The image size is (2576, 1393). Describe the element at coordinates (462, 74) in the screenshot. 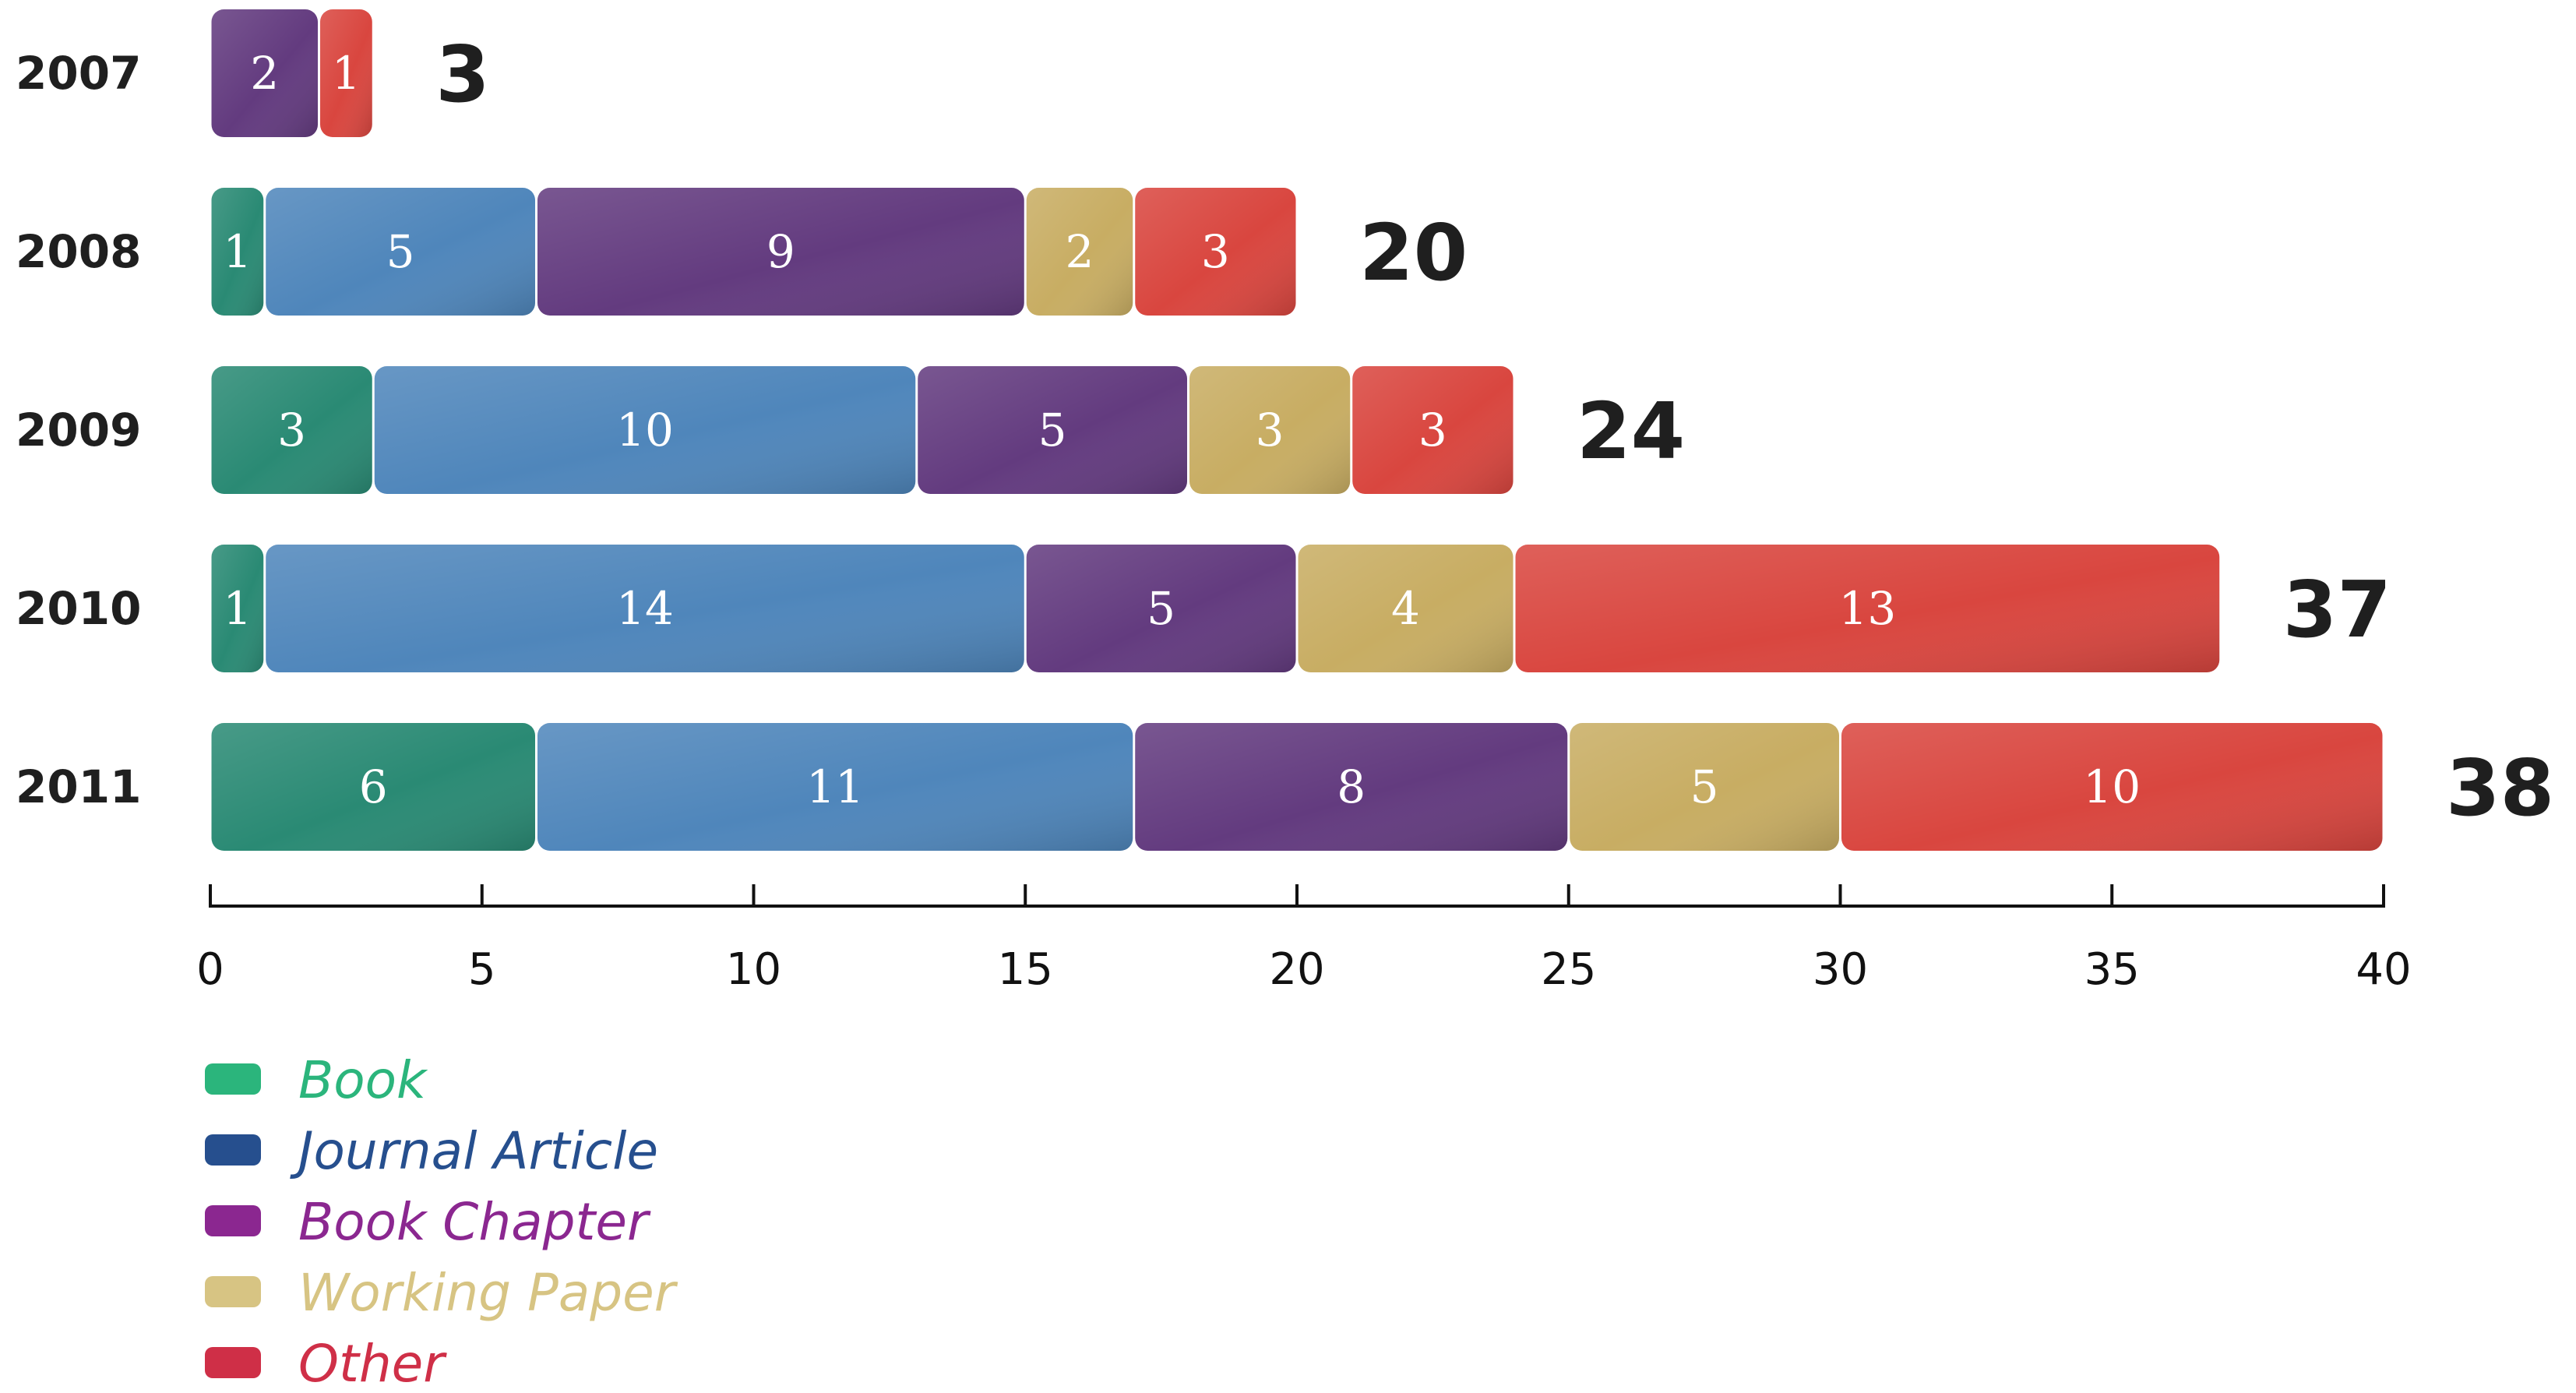

I see `total-label: 3` at that location.